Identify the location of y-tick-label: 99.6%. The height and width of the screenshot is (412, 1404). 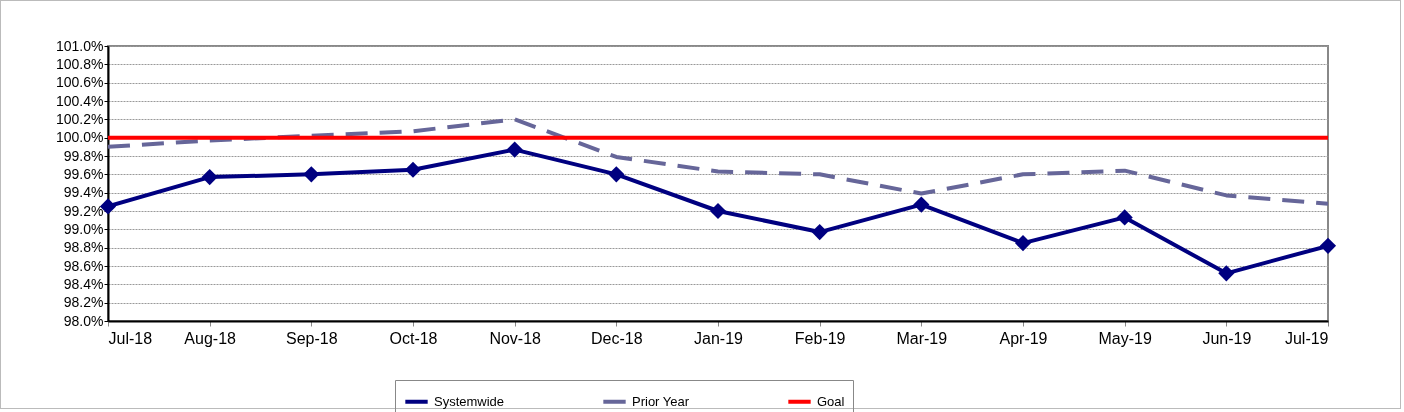
(83, 173).